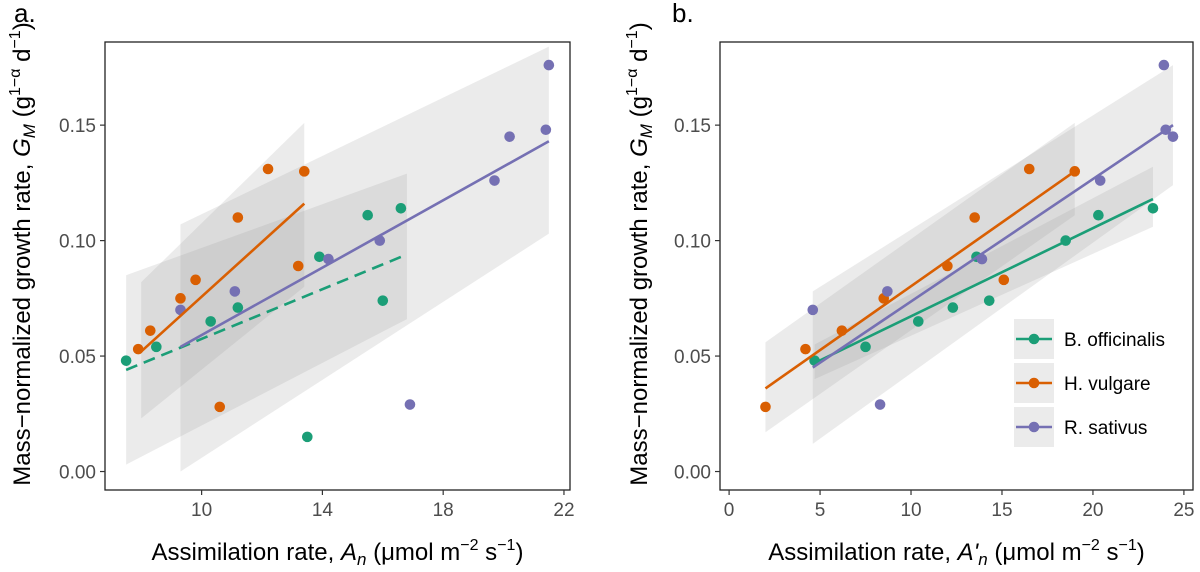 This screenshot has width=1200, height=572. I want to click on x-axis-title-variable: A, so click(348, 552).